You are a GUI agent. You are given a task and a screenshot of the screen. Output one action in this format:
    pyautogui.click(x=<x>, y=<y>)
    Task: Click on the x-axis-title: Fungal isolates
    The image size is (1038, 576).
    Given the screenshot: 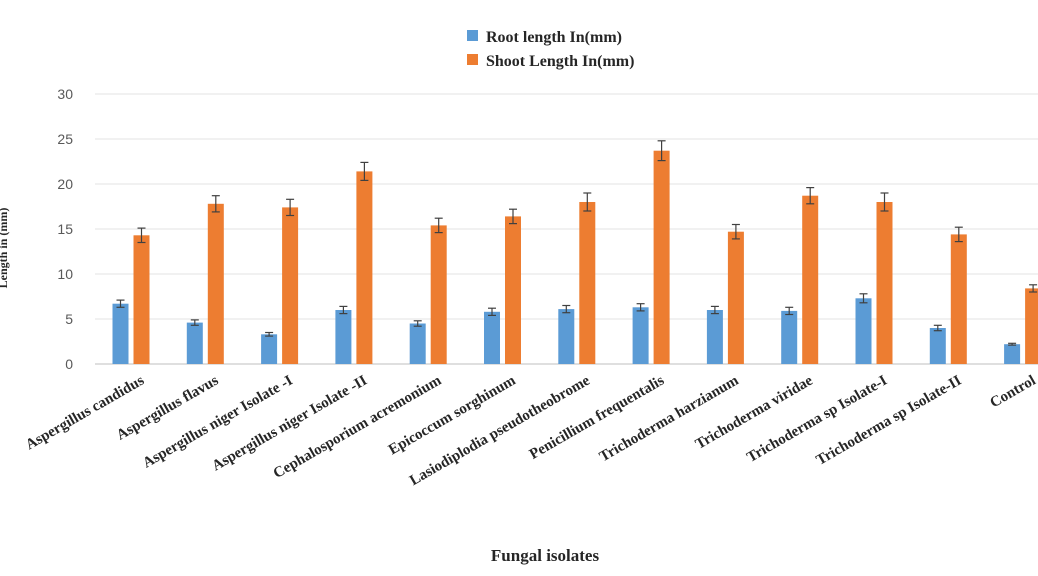 What is the action you would take?
    pyautogui.click(x=545, y=555)
    